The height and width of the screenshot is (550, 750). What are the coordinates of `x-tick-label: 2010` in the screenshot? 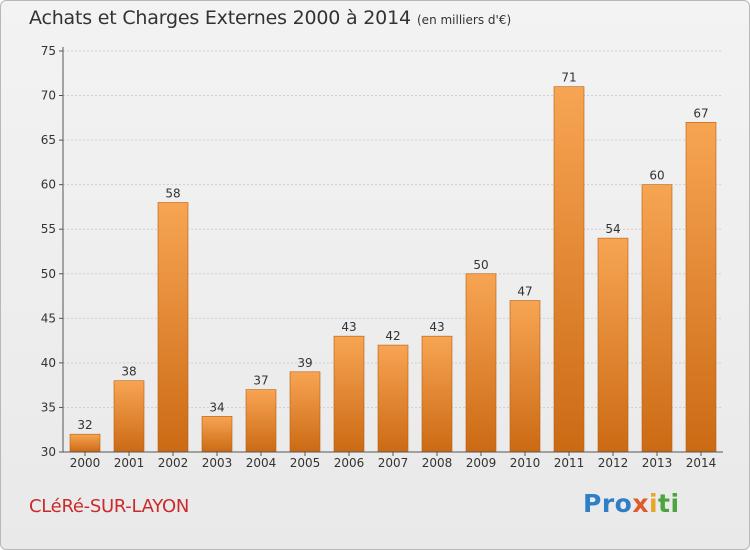 It's located at (525, 463).